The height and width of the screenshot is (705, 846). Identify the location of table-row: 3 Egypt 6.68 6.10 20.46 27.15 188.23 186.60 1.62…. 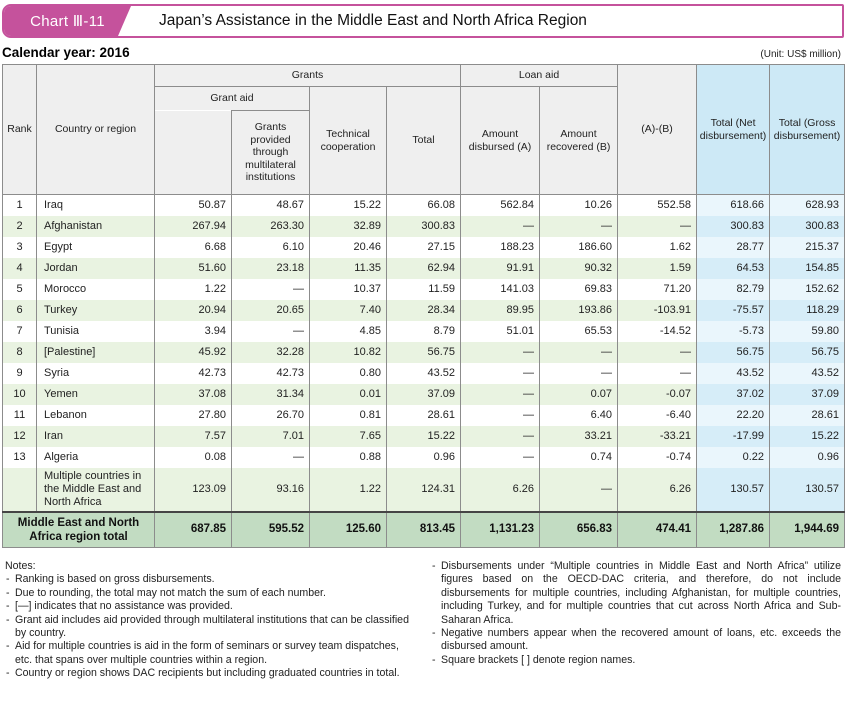
(424, 247).